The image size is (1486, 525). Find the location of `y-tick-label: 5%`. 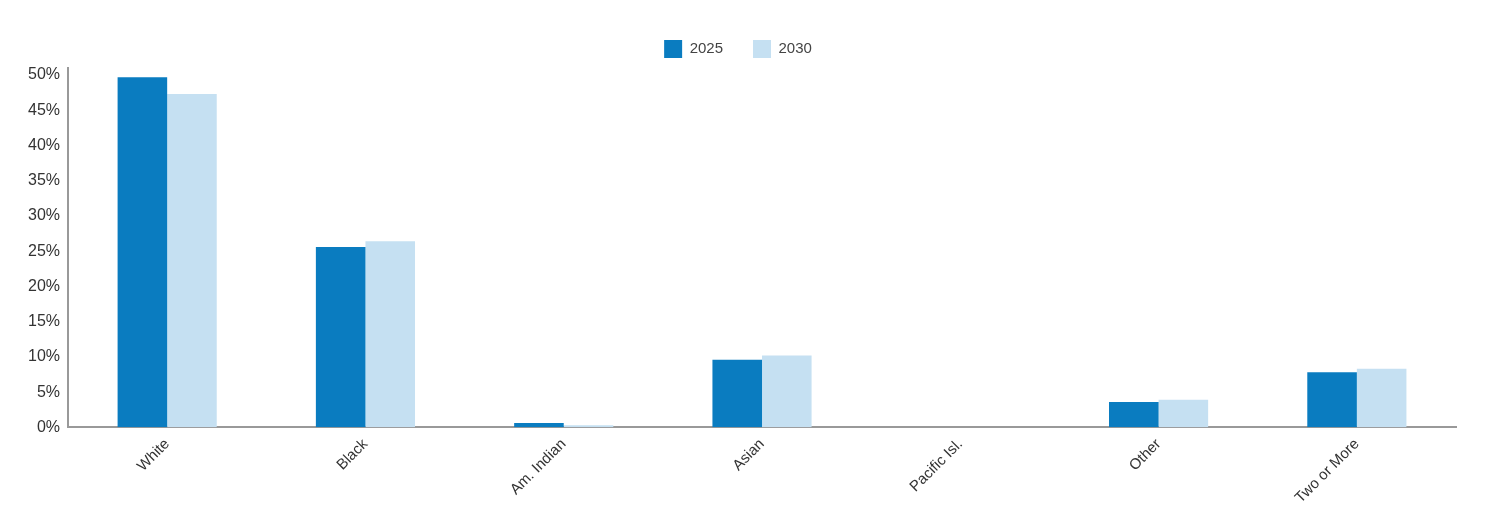

y-tick-label: 5% is located at coordinates (48, 391).